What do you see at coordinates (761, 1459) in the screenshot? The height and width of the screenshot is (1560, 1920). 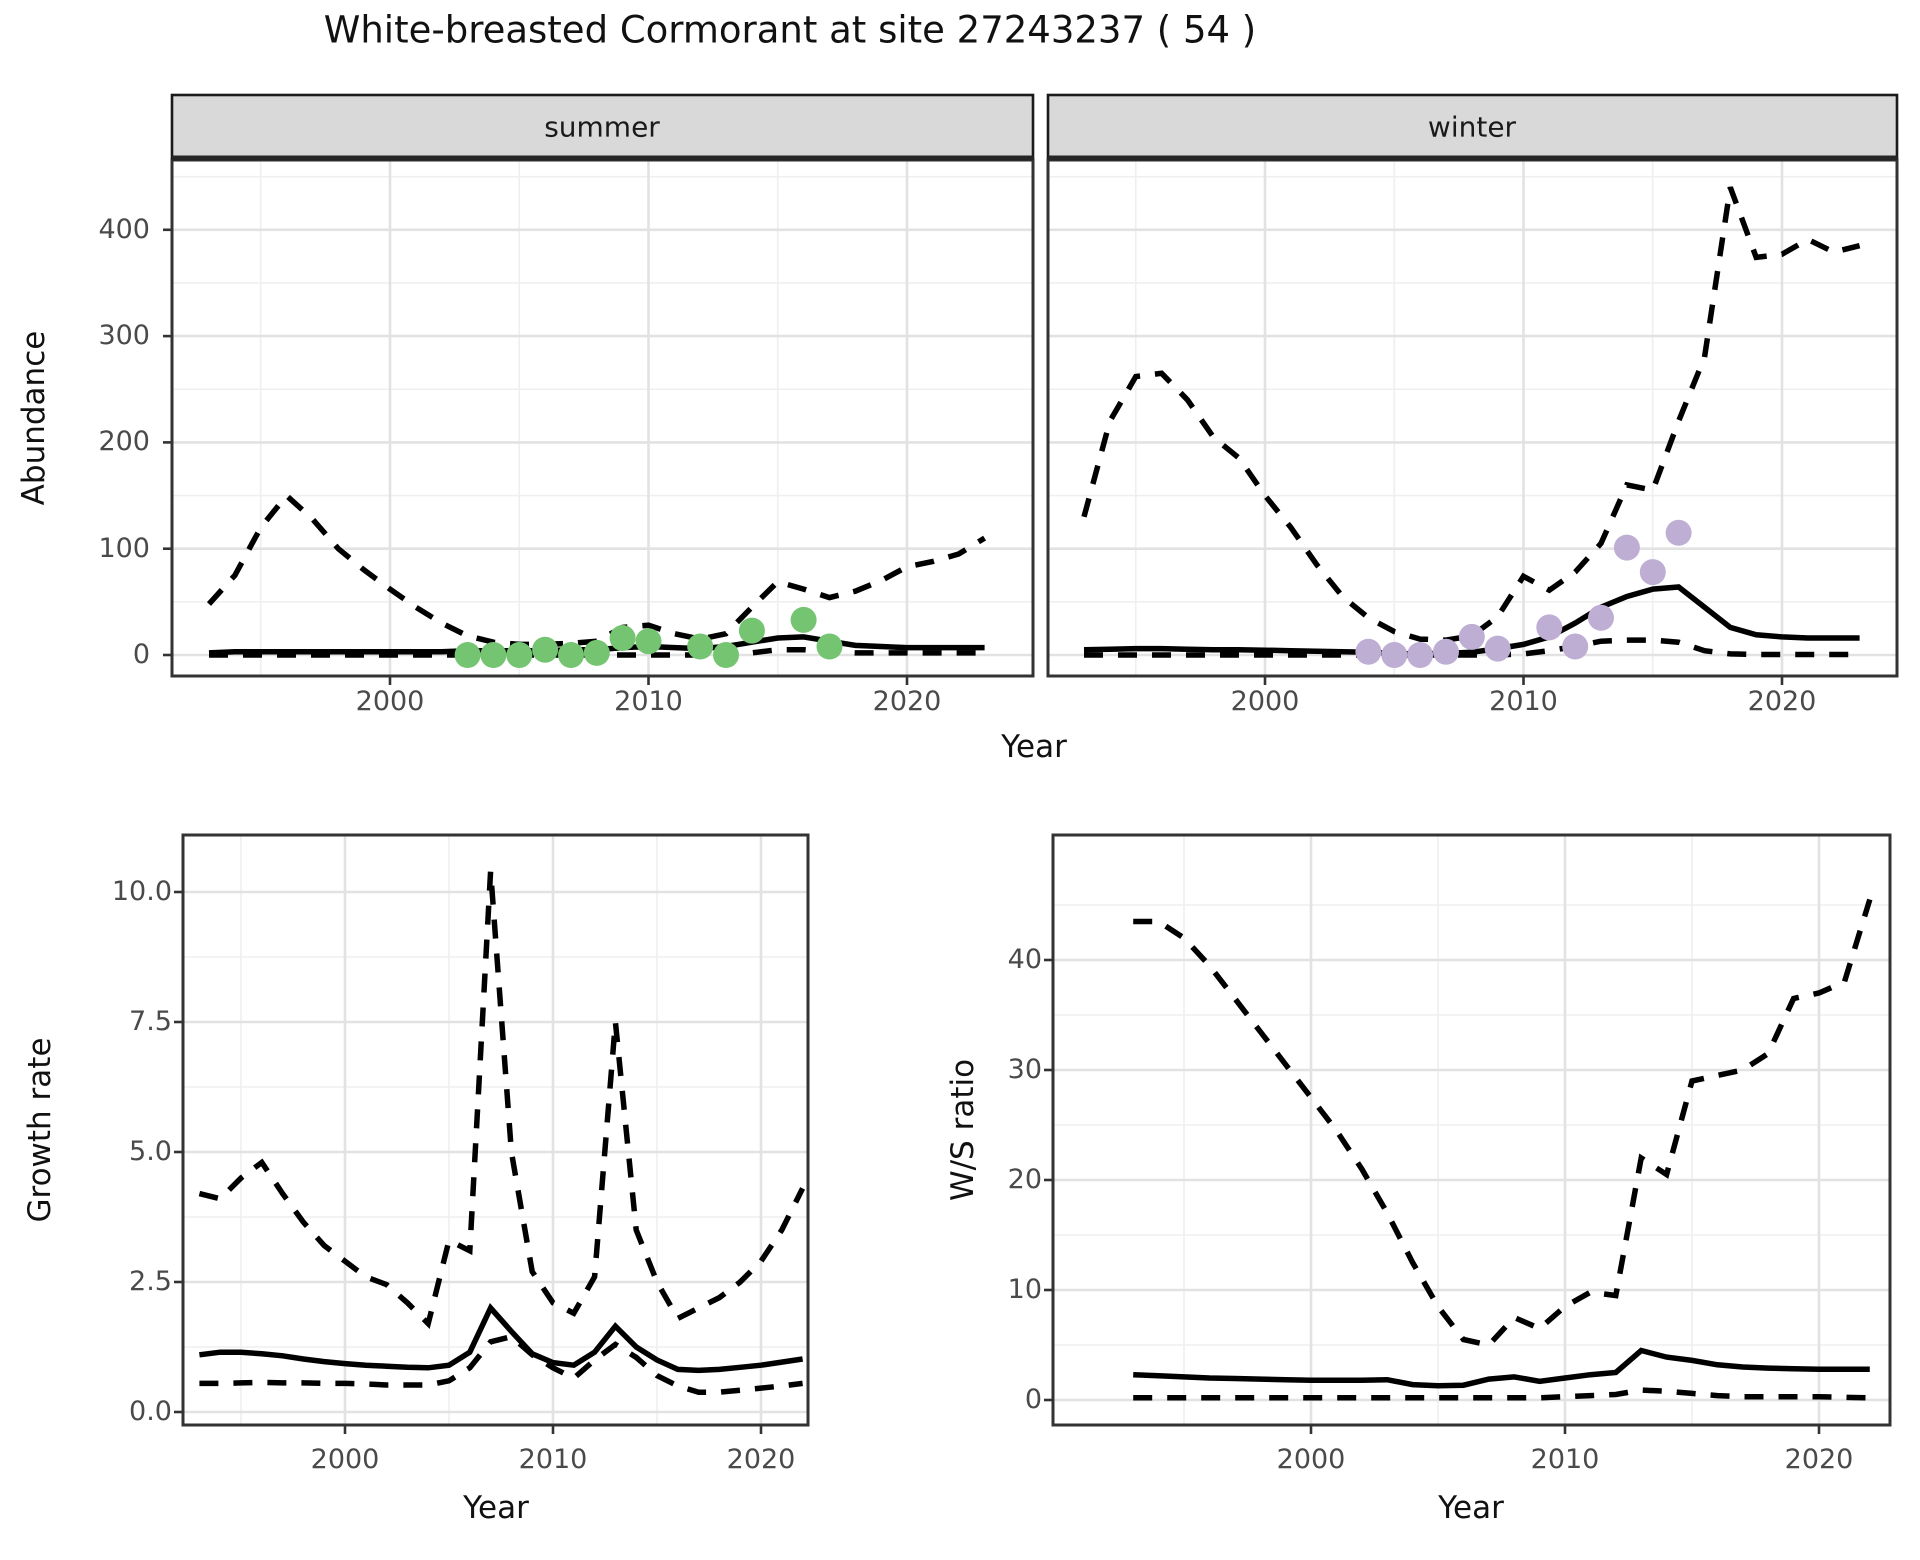 I see `growth-x-tick-label: 2020` at bounding box center [761, 1459].